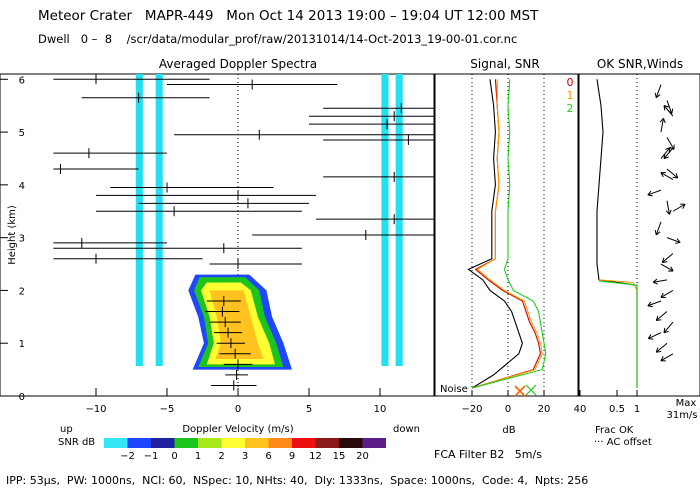 This screenshot has width=700, height=500. What do you see at coordinates (614, 430) in the screenshot?
I see `frac-ok-label: Frac OK` at bounding box center [614, 430].